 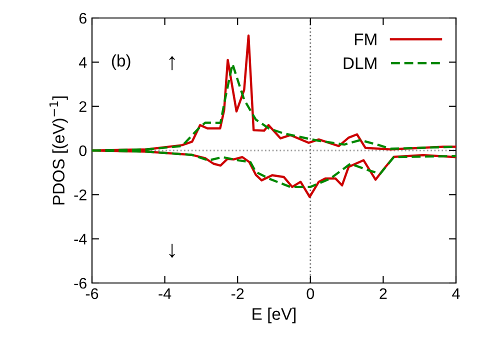 I want to click on y-tick-label: 4, so click(x=82, y=62).